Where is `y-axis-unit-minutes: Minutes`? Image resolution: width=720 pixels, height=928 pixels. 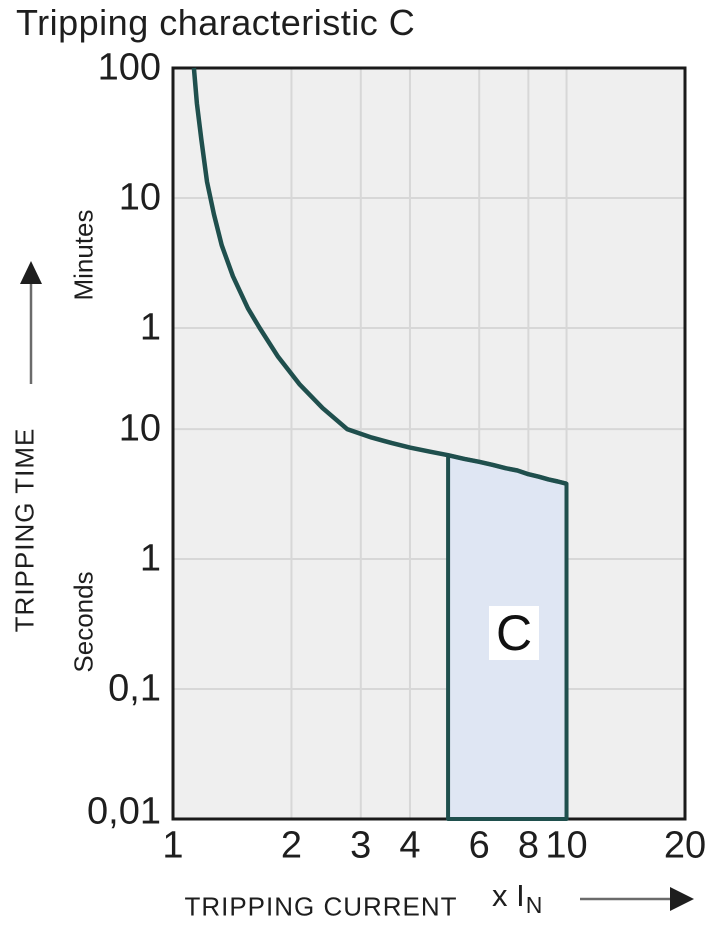
y-axis-unit-minutes: Minutes is located at coordinates (83, 255).